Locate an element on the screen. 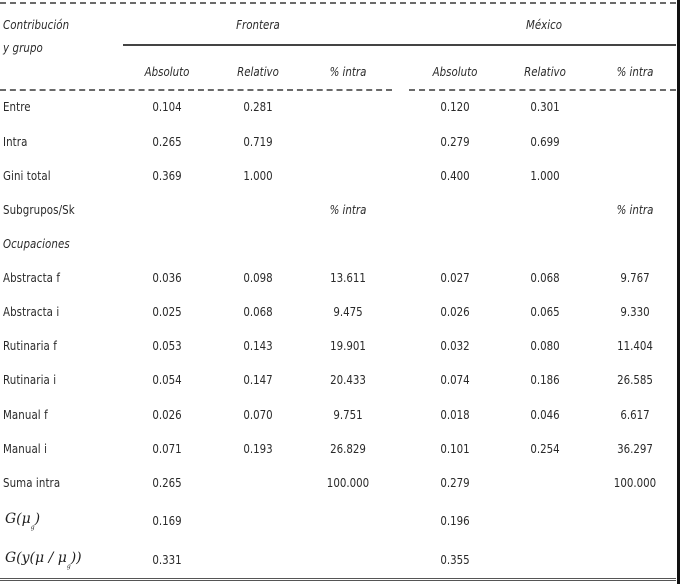 The width and height of the screenshot is (681, 584). col-header-frontera-intra: % intra is located at coordinates (348, 71).